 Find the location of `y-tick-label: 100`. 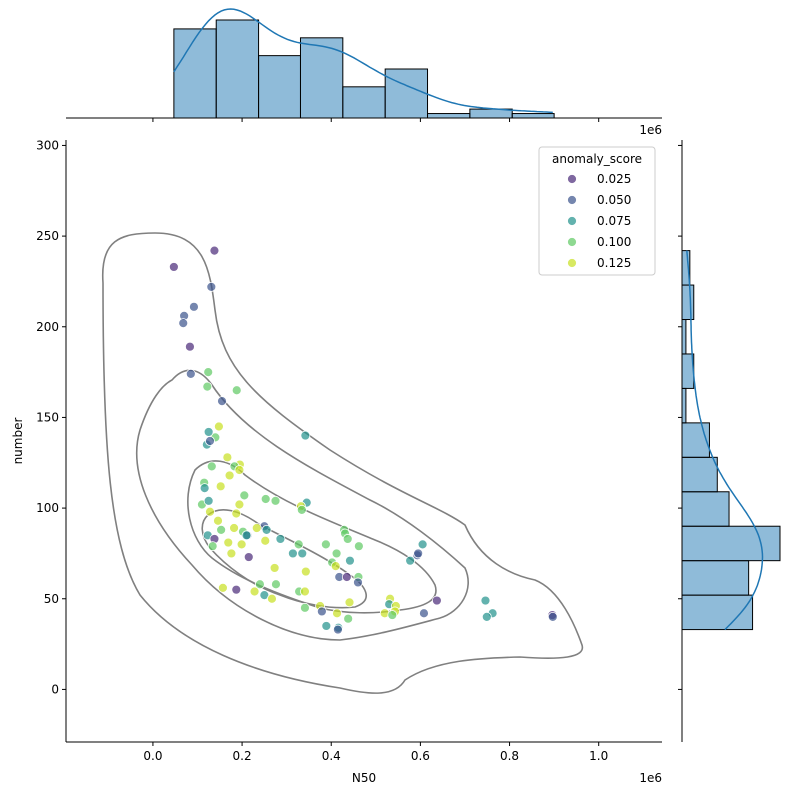

y-tick-label: 100 is located at coordinates (47, 508).